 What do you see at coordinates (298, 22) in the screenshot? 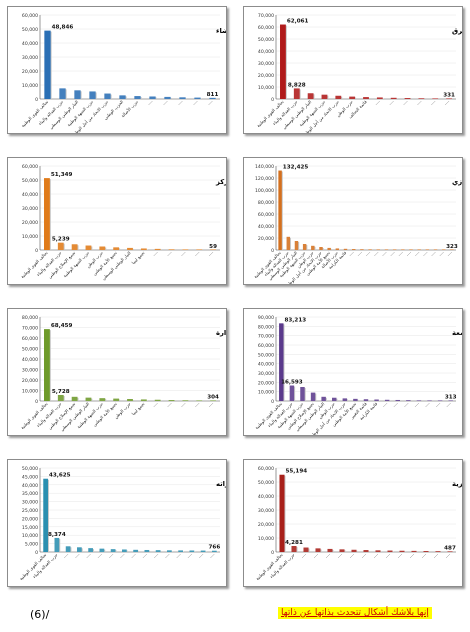
I see `data-label: 62,061` at bounding box center [298, 22].